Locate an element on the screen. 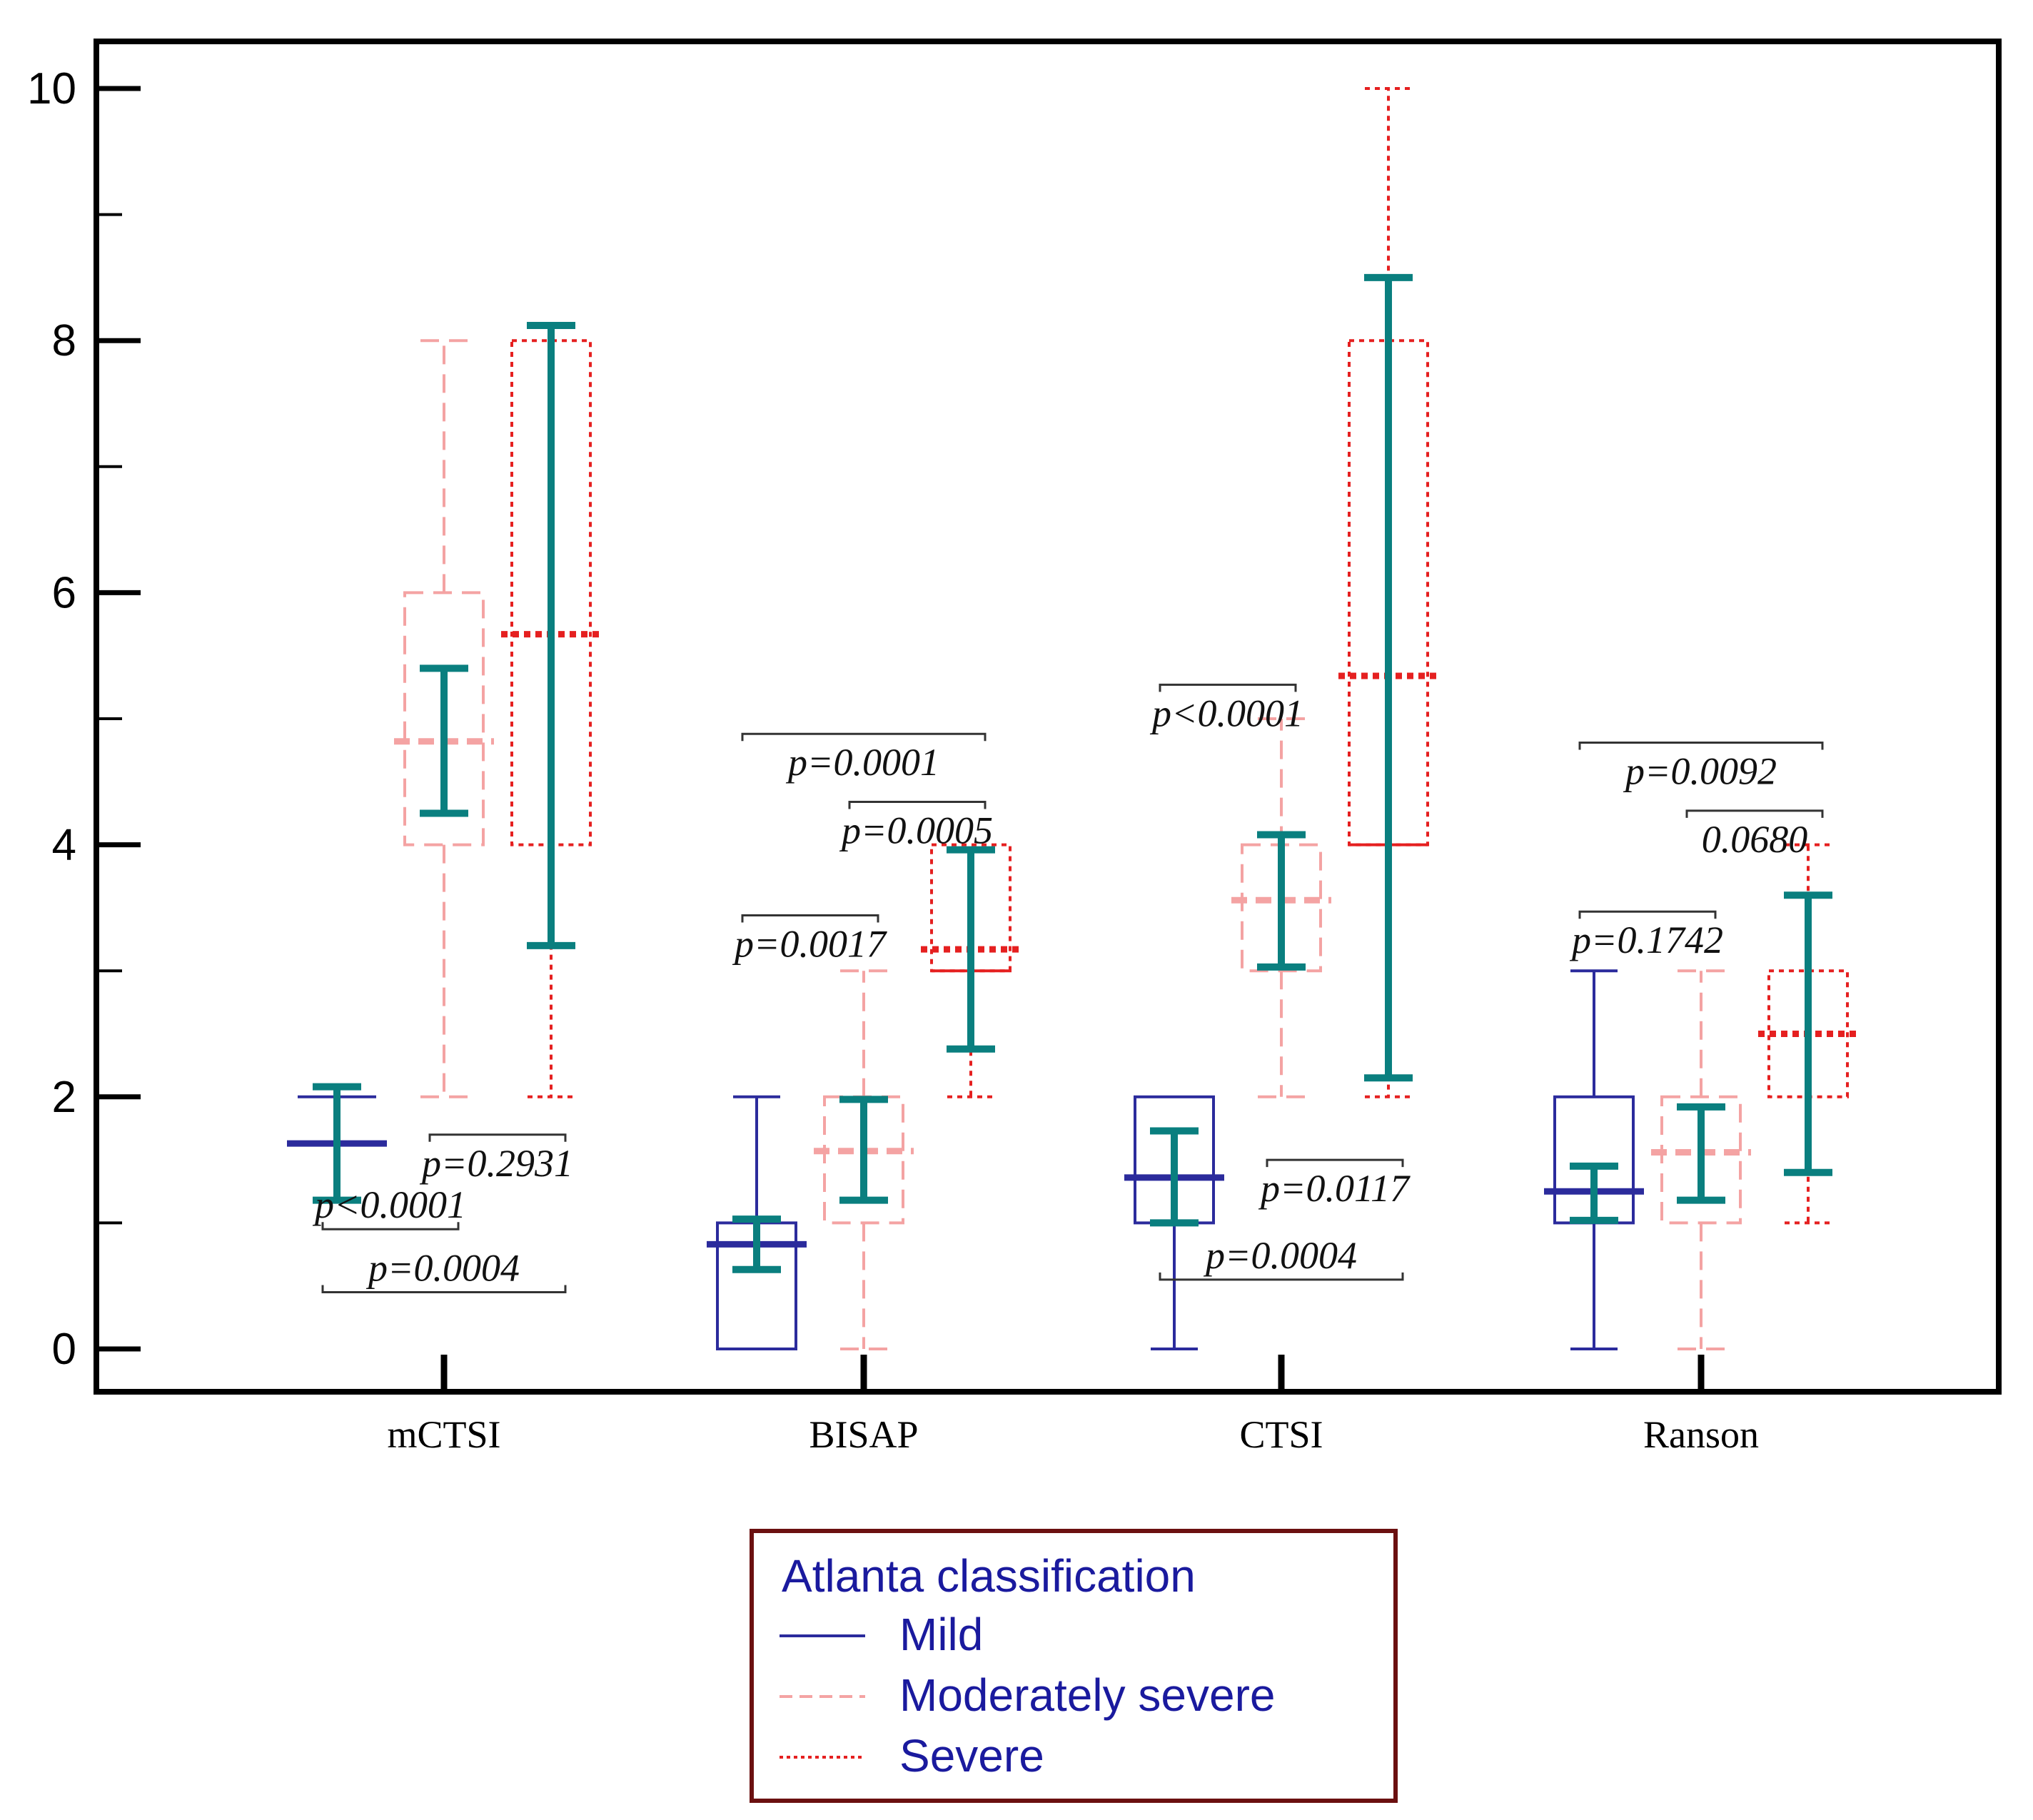 The image size is (2033, 1820). p-value-label: 0.0680 is located at coordinates (1755, 839).